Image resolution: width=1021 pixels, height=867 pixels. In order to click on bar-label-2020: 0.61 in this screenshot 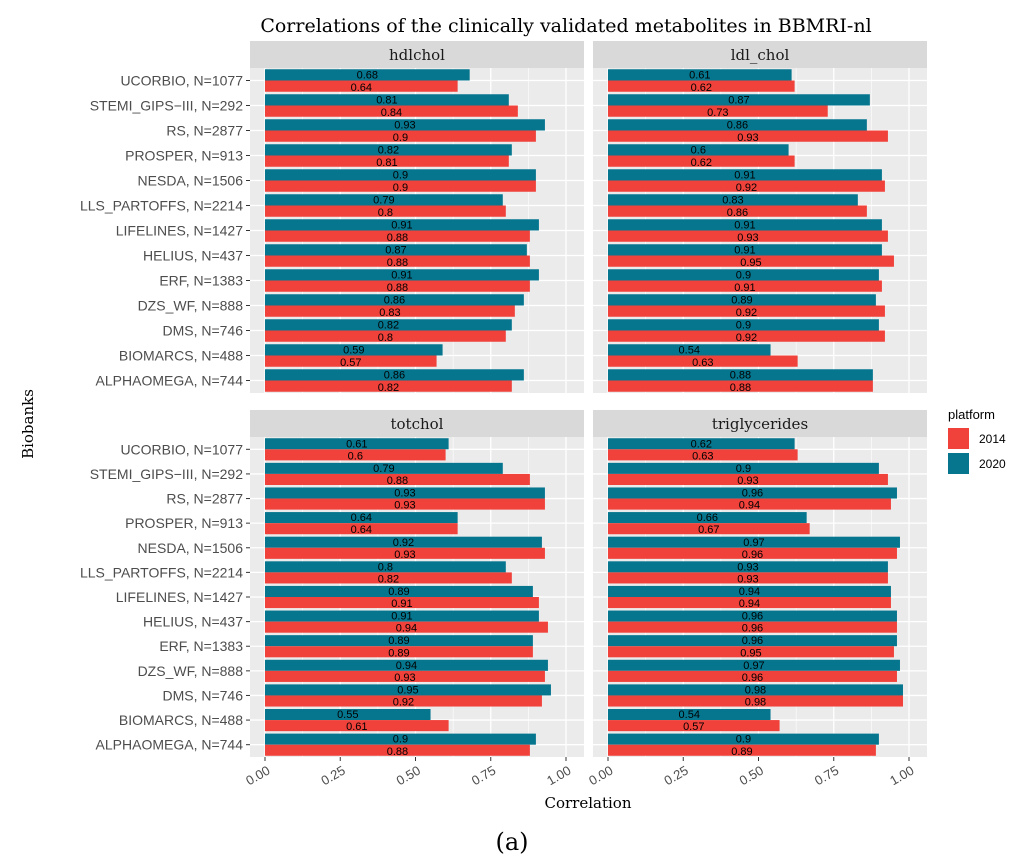, I will do `click(356, 444)`.